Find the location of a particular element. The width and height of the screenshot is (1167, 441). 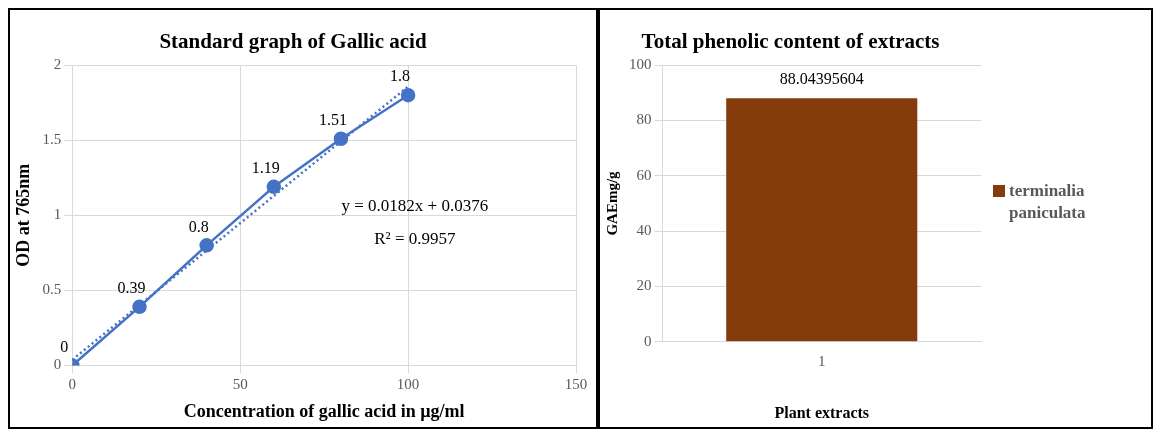

y-tick-label: 40 is located at coordinates (644, 230).